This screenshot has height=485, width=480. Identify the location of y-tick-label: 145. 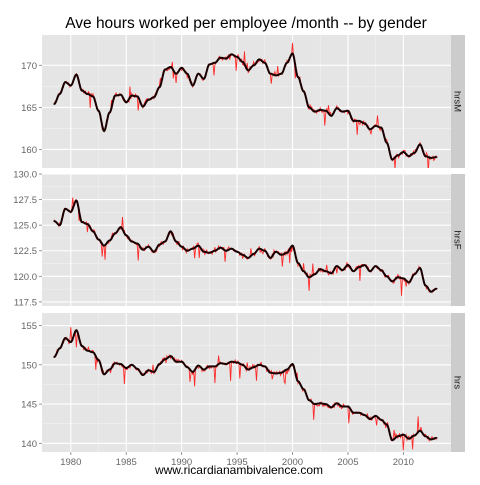
(29, 405).